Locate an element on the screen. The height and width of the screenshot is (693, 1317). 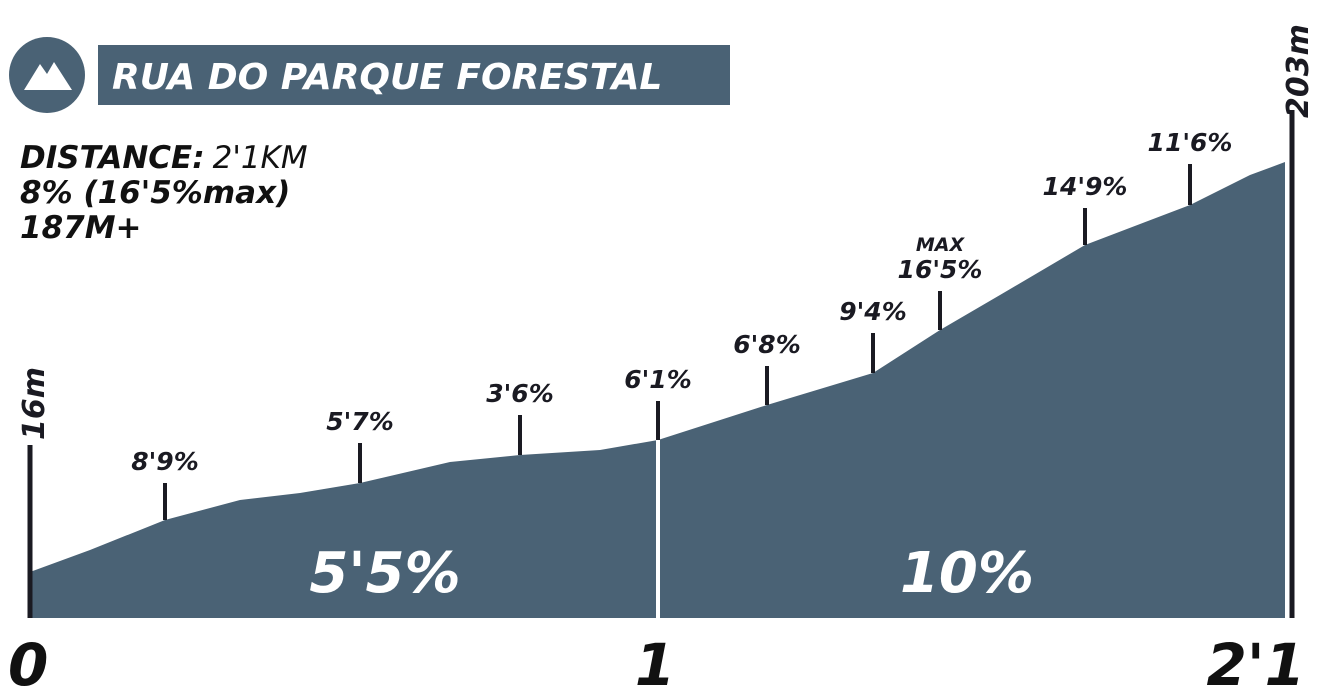
segment-grade: 5'5% is located at coordinates (384, 573).